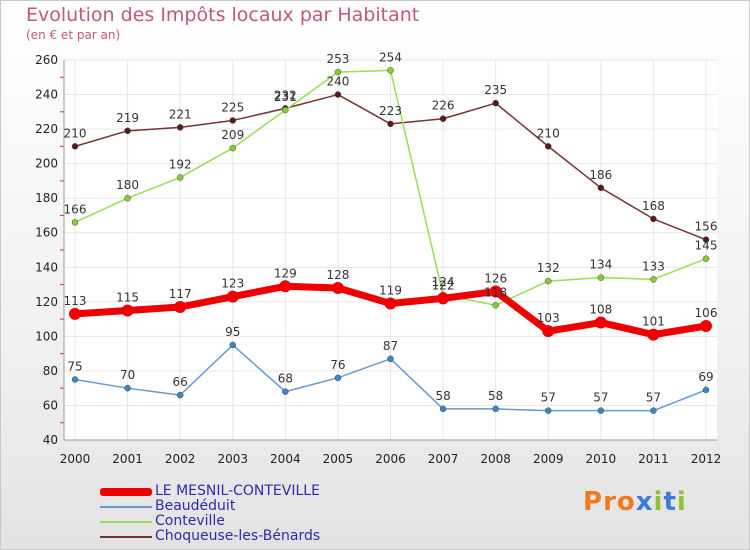 The width and height of the screenshot is (750, 550). I want to click on data-label-mesnil: 126, so click(495, 278).